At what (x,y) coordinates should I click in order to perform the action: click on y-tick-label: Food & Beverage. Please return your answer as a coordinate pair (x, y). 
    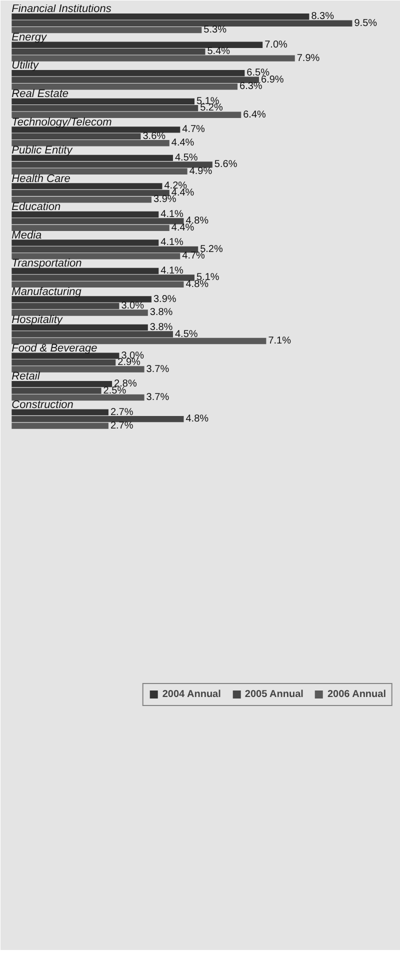
    Looking at the image, I should click on (55, 348).